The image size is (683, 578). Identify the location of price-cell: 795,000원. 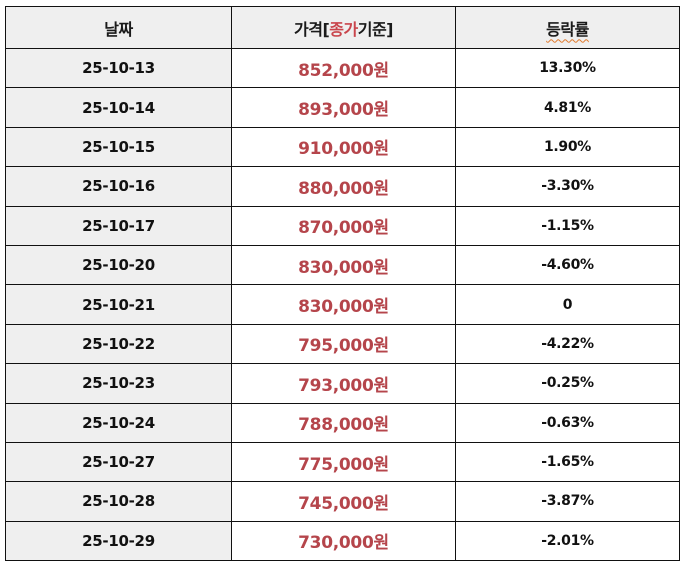
(343, 344).